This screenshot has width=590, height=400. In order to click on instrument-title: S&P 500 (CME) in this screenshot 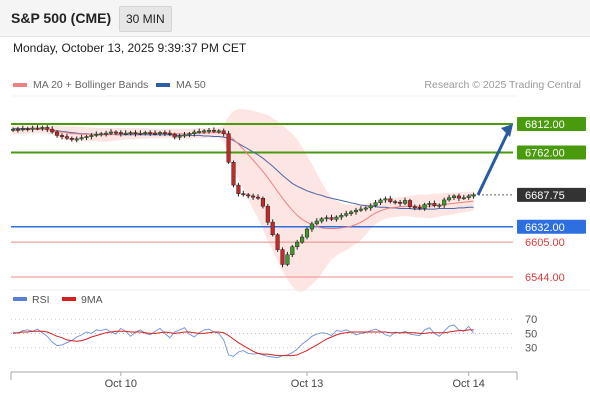, I will do `click(61, 18)`.